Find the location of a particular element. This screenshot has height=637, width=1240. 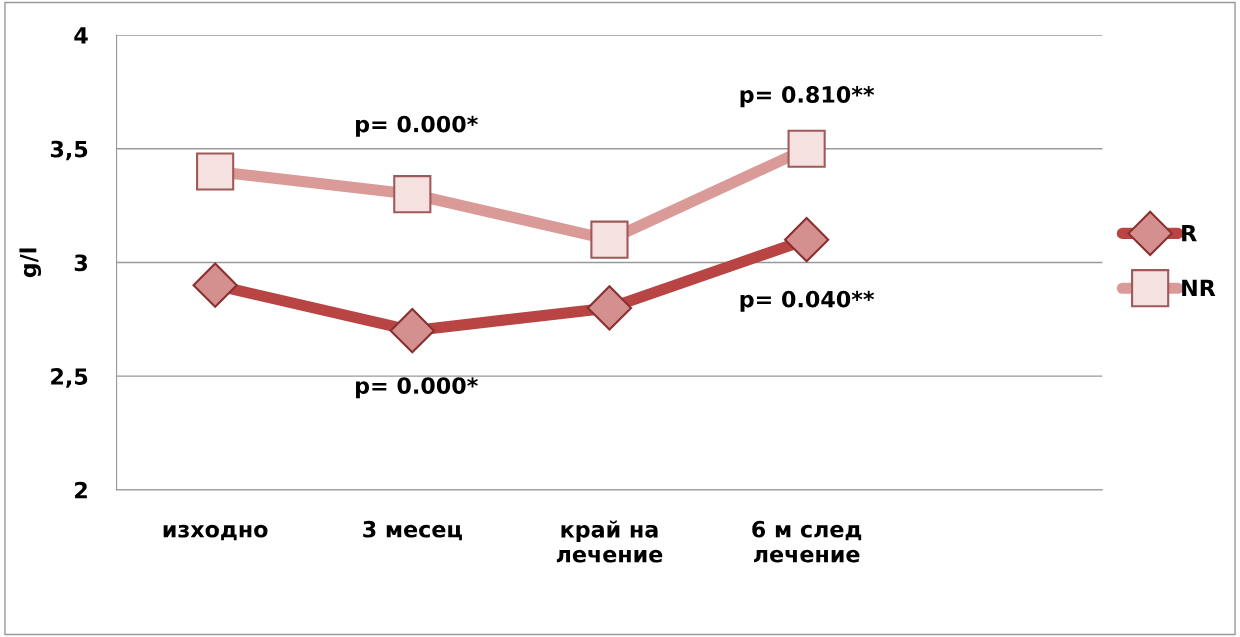

x-tick-label: 6 м след лечение is located at coordinates (807, 541).